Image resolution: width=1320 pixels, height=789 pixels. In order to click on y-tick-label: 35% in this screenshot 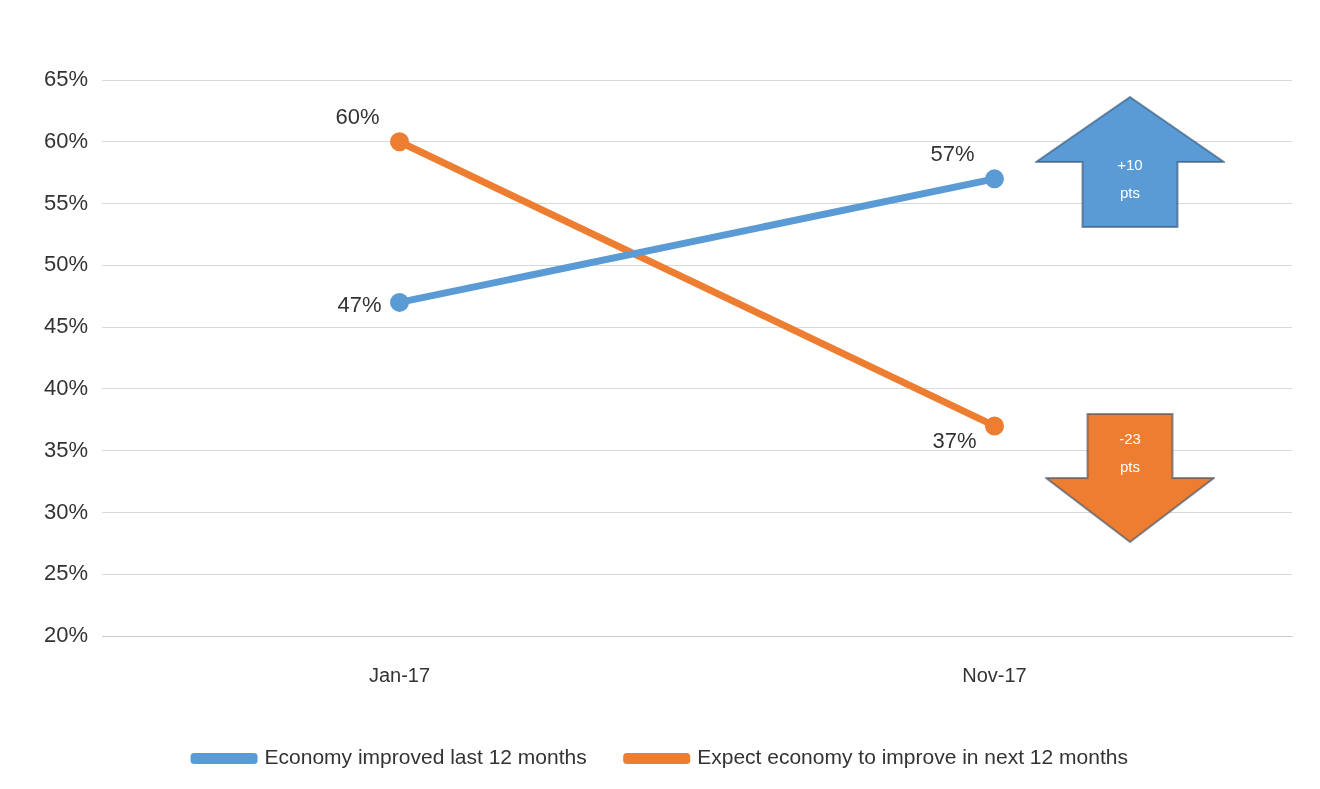, I will do `click(66, 449)`.